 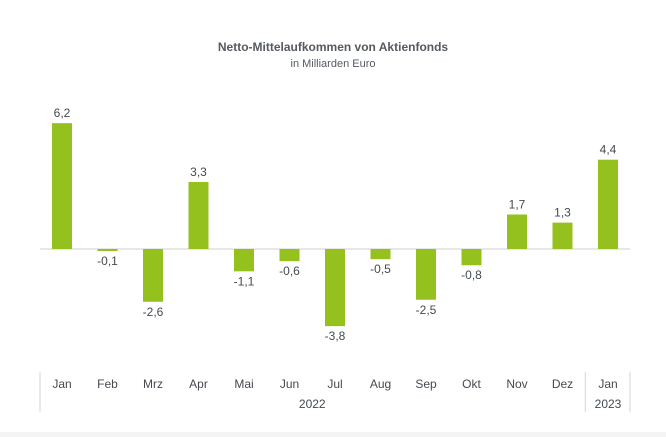 I want to click on data-label: -0,5, so click(x=380, y=269).